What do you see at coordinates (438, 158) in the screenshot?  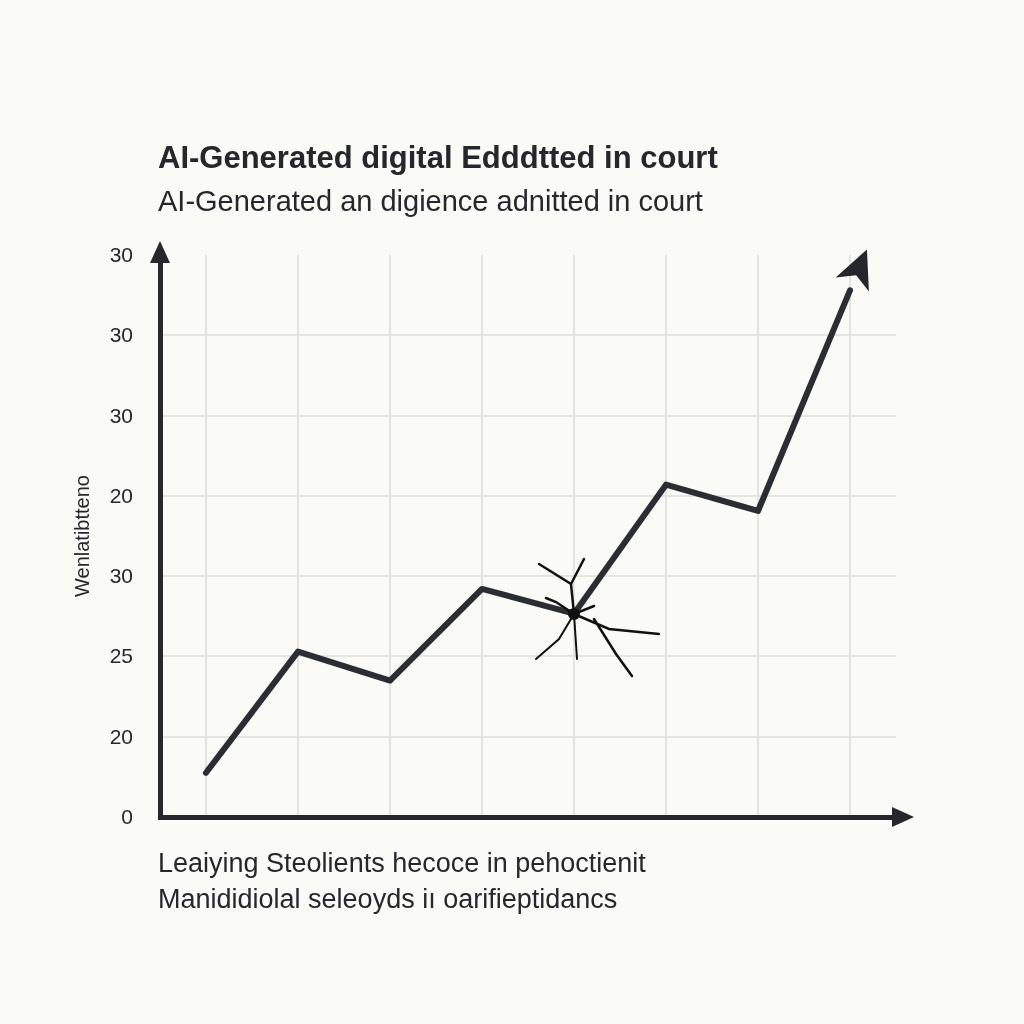 I see `chart-title: AI-Generated digital Edddtted in court` at bounding box center [438, 158].